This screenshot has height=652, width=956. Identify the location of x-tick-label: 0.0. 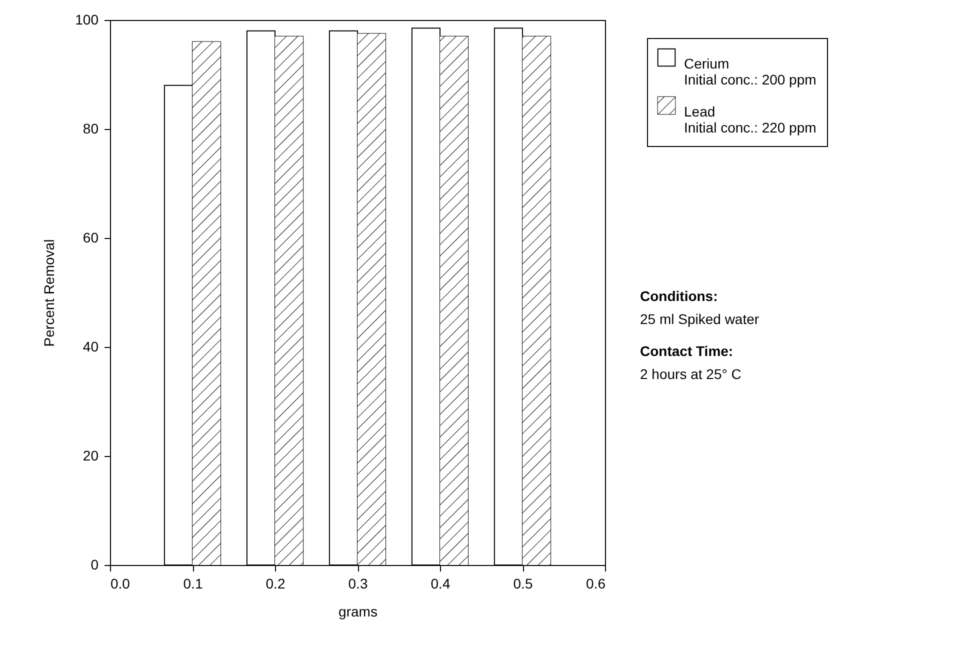
(120, 584).